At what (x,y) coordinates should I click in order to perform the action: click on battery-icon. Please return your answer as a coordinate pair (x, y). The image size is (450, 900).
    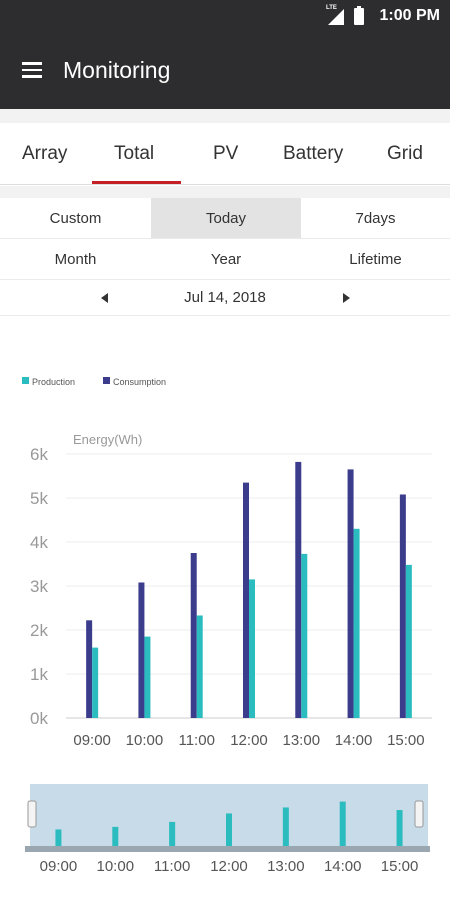
    Looking at the image, I should click on (359, 15).